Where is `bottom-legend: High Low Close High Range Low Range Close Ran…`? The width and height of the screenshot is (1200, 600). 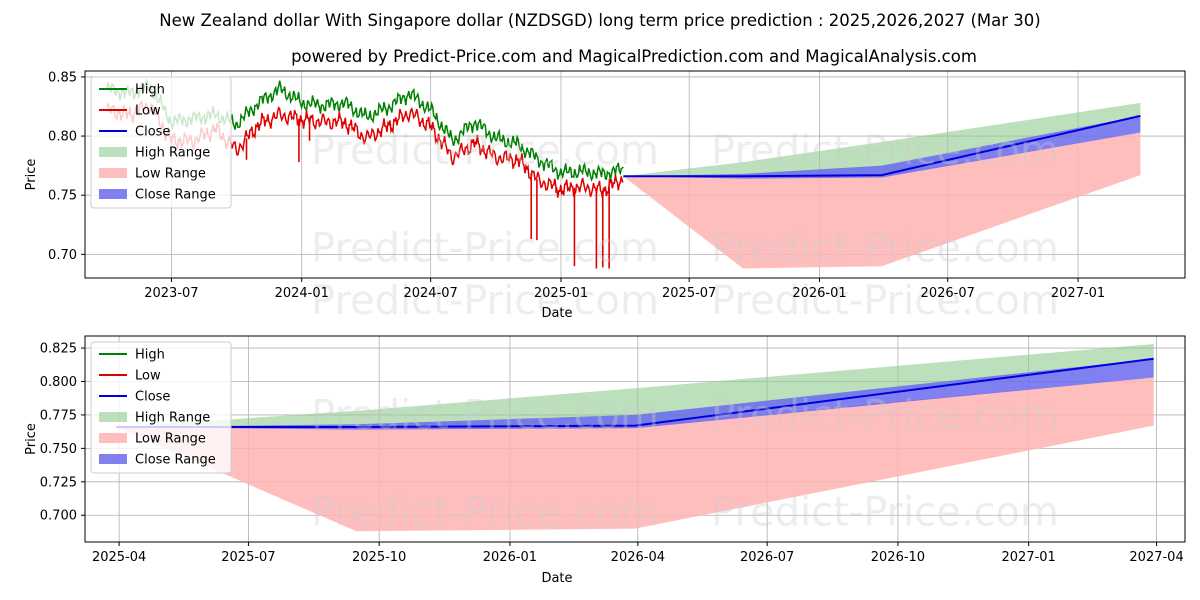
bottom-legend: High Low Close High Range Low Range Close Ran… is located at coordinates (161, 407).